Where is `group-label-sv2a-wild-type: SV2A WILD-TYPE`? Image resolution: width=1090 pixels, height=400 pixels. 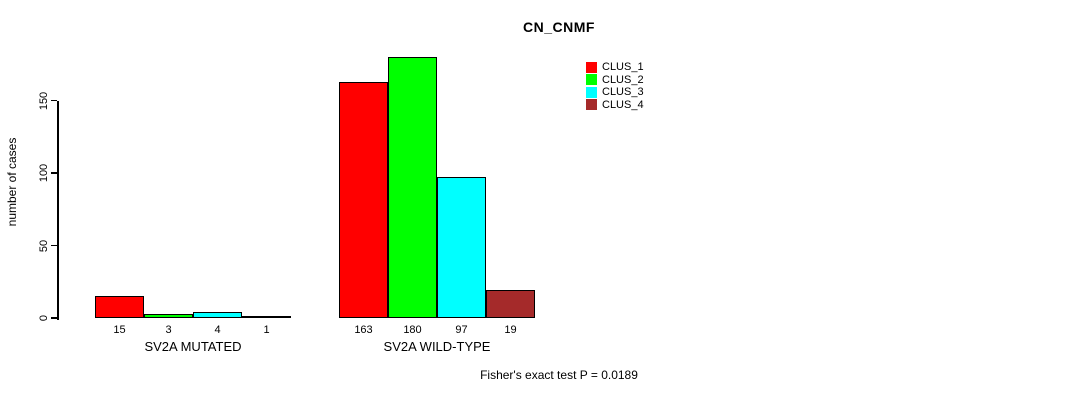
group-label-sv2a-wild-type: SV2A WILD-TYPE is located at coordinates (437, 346).